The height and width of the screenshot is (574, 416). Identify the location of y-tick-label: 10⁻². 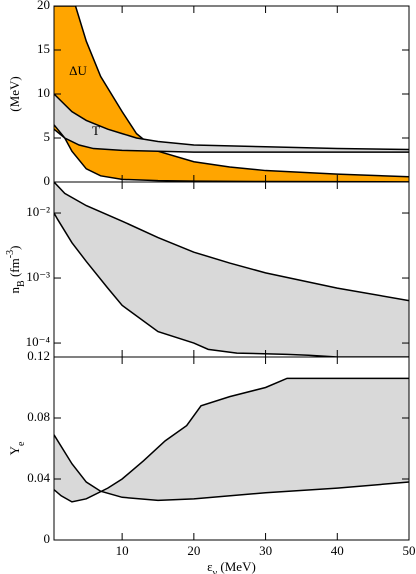
(38, 211).